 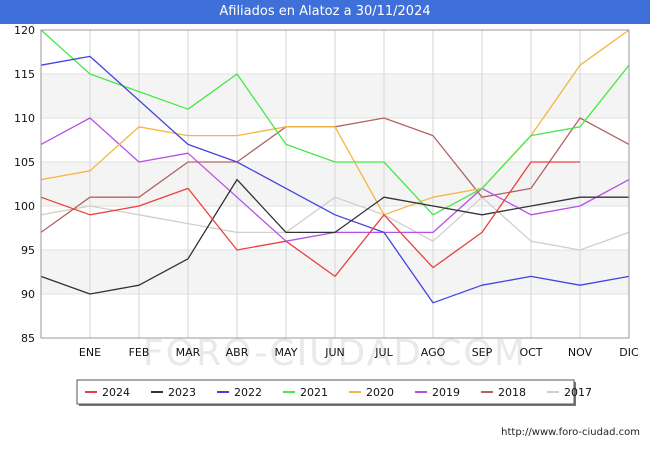 I want to click on x-tick-label: SEP, so click(x=482, y=352).